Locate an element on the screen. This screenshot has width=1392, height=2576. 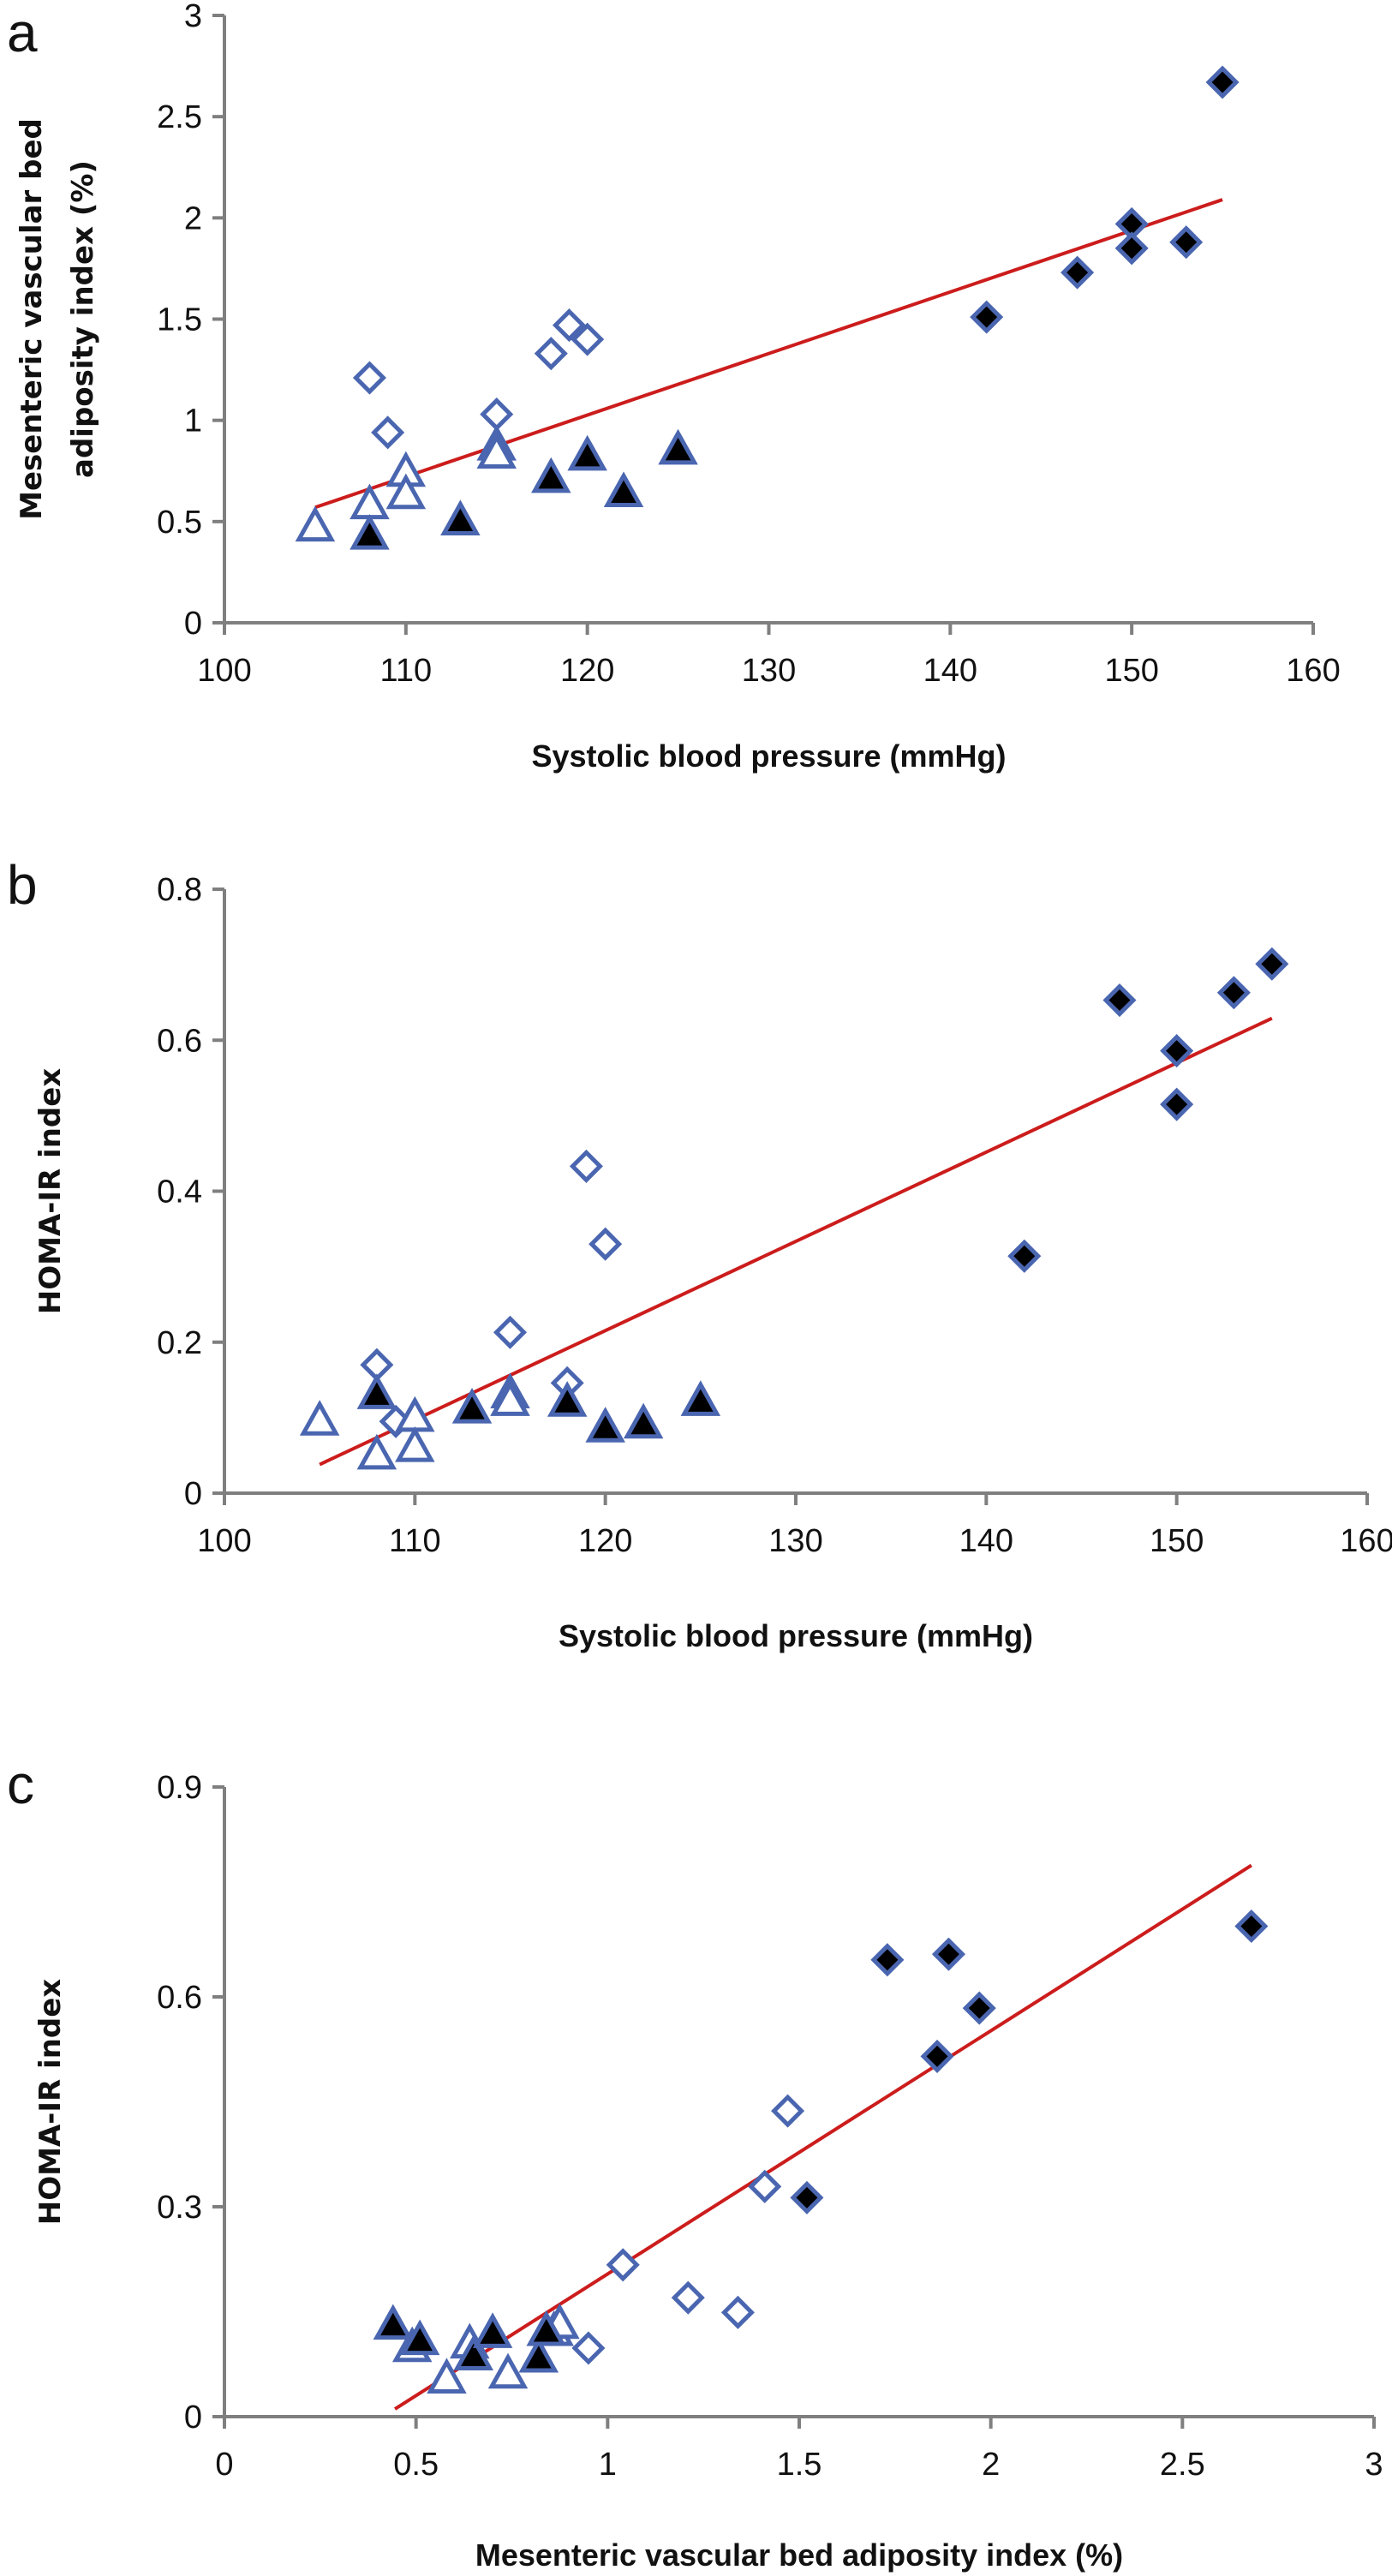
y-tick-label: 3 is located at coordinates (193, 17).